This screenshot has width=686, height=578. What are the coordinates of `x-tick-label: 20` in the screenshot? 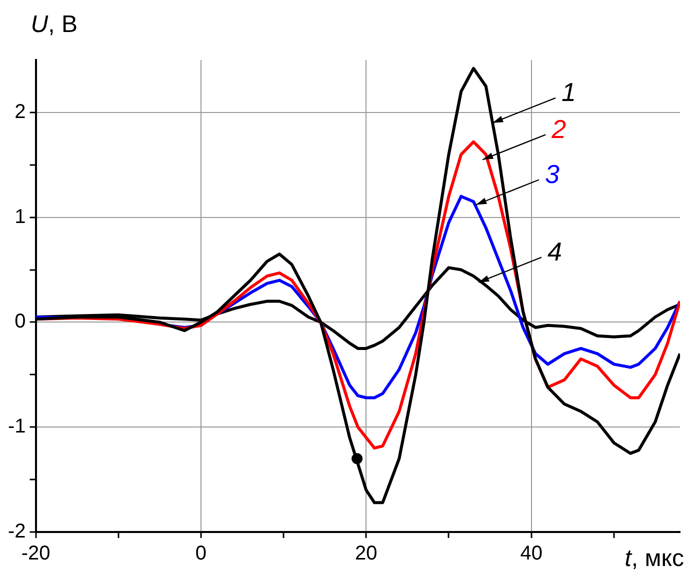 It's located at (366, 553).